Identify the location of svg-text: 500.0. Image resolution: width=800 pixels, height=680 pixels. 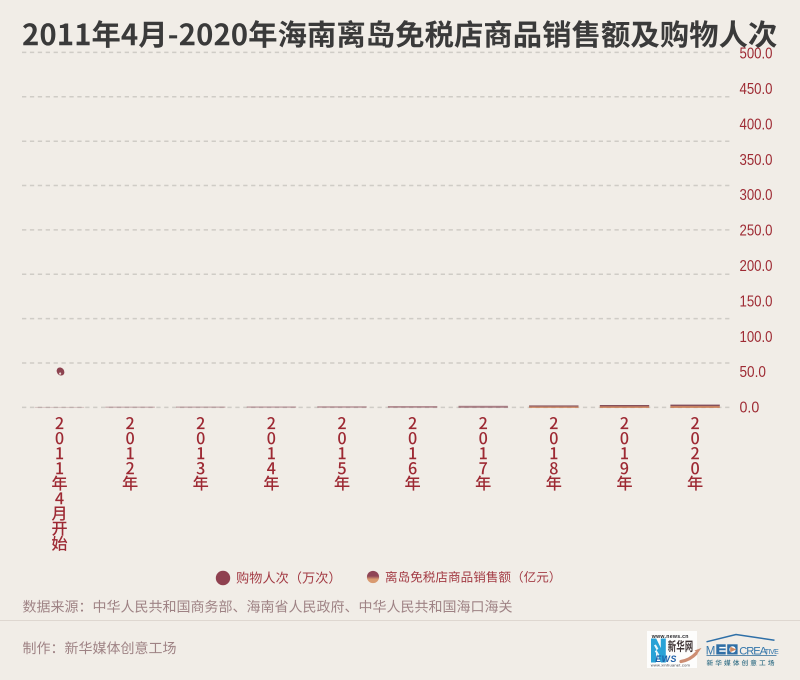
(756, 54).